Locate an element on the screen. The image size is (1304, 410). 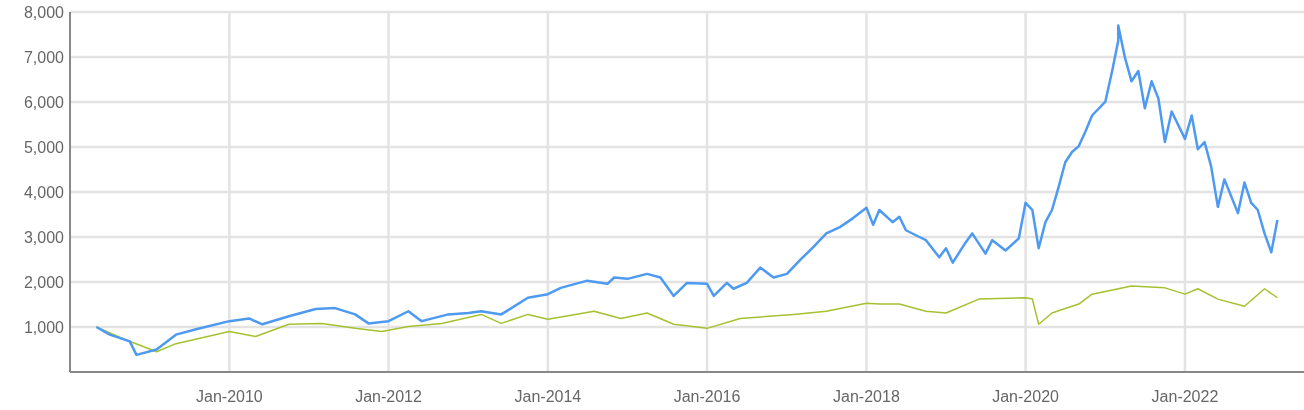
y-tick-label: 5,000 is located at coordinates (44, 147).